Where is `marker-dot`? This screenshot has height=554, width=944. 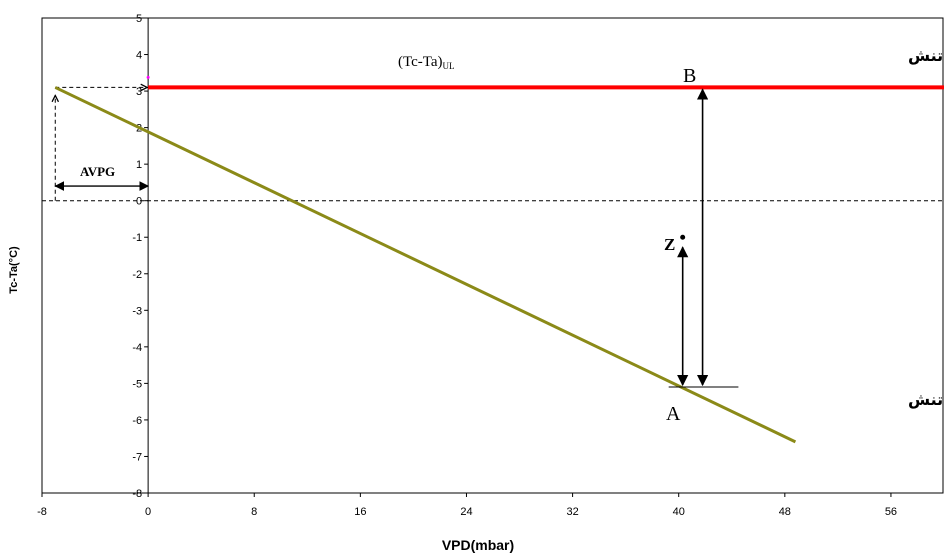 marker-dot is located at coordinates (148, 77).